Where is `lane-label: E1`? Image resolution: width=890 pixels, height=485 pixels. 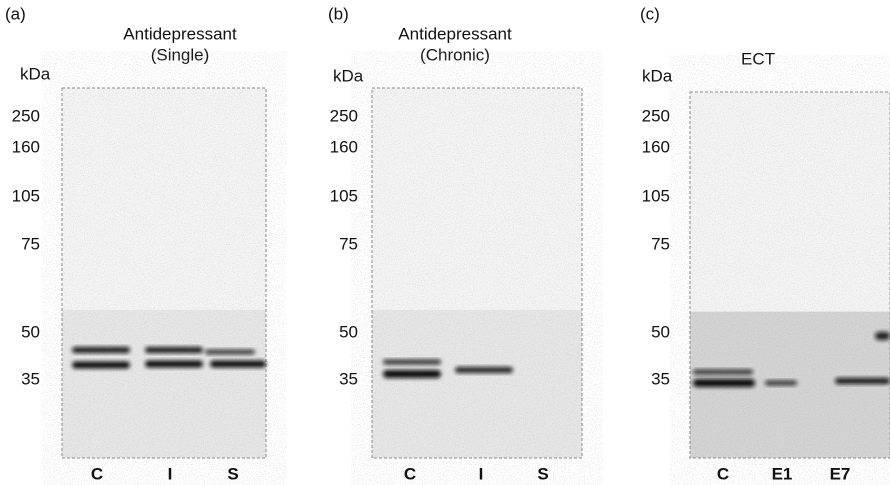 lane-label: E1 is located at coordinates (782, 473).